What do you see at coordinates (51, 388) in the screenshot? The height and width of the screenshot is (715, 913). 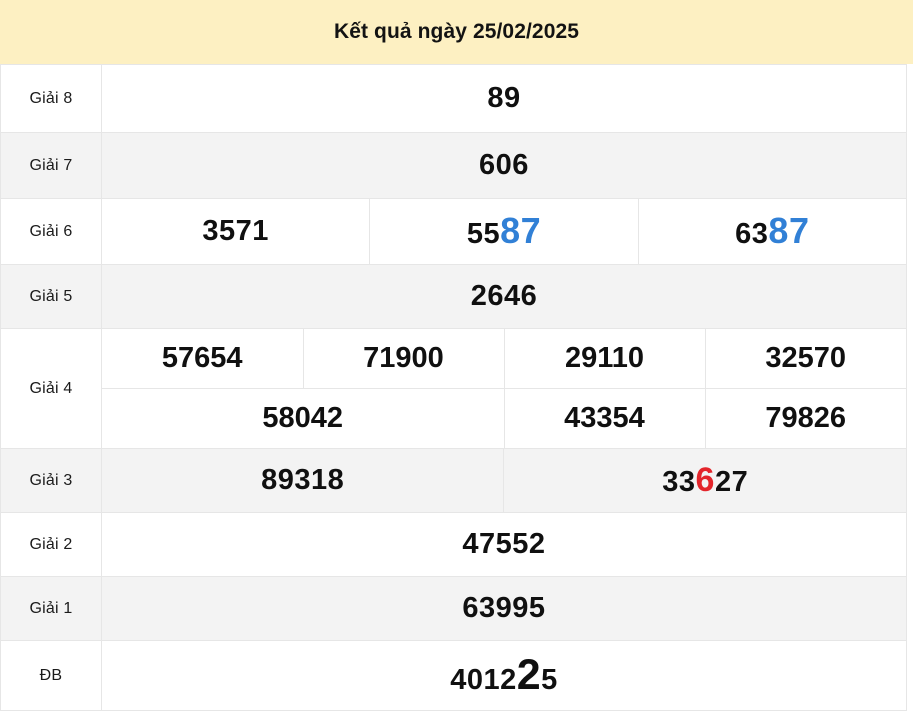 I see `prize-label-4: Giải 4` at bounding box center [51, 388].